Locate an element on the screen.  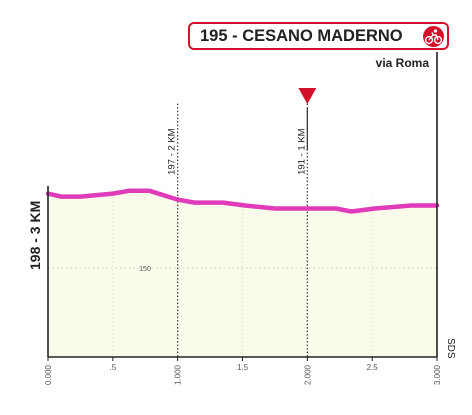
gridline-label-150: 150 is located at coordinates (145, 269).